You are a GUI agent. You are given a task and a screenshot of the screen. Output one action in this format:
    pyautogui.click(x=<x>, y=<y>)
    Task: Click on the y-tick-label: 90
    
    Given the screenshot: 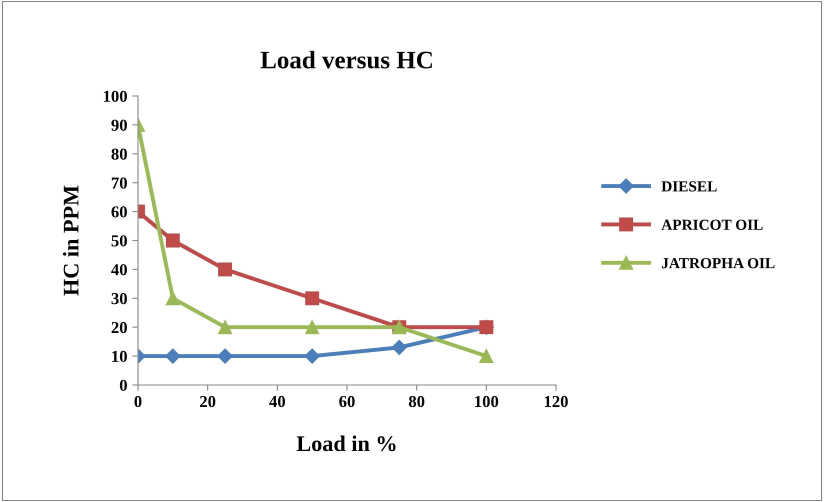 What is the action you would take?
    pyautogui.click(x=119, y=125)
    